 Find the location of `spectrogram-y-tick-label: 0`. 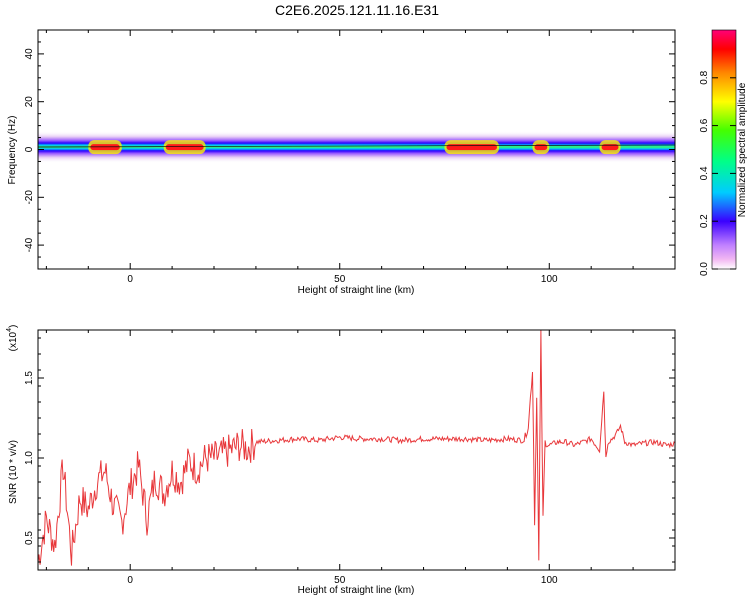

spectrogram-y-tick-label: 0 is located at coordinates (29, 149).